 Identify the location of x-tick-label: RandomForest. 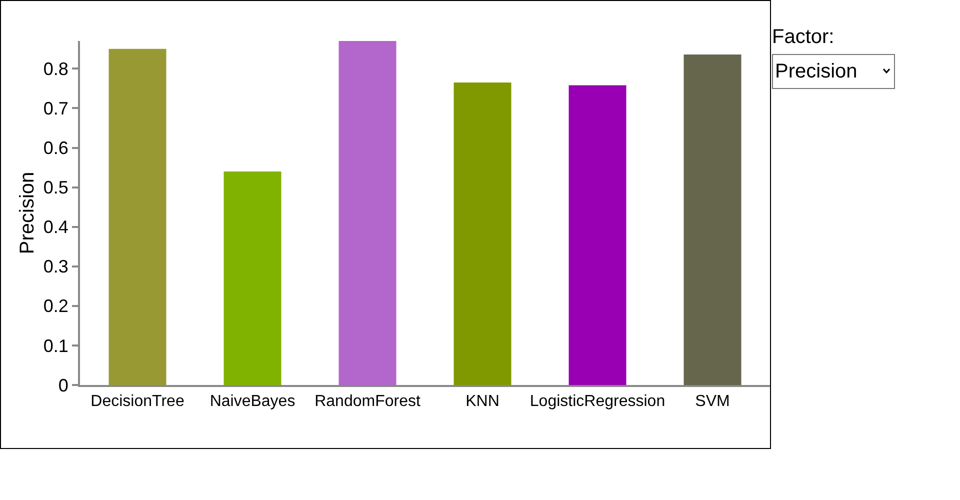
(367, 401).